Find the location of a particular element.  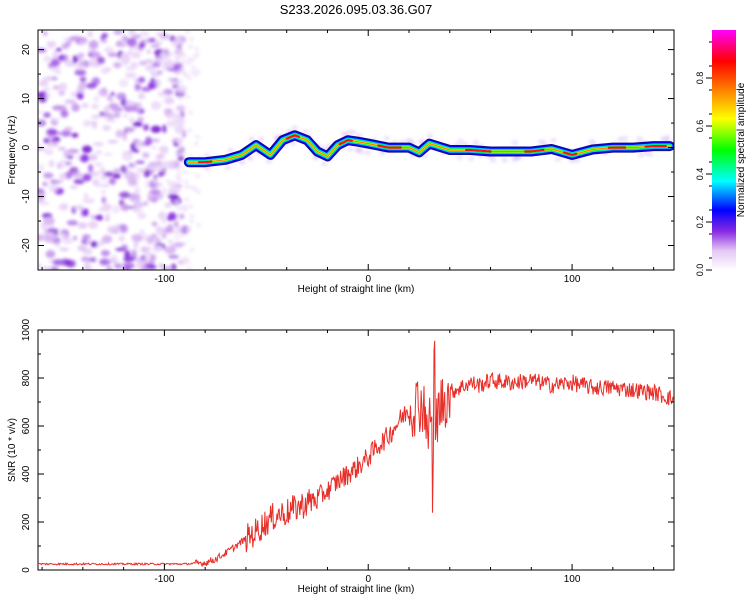

y-tick-label: 20 is located at coordinates (26, 50).